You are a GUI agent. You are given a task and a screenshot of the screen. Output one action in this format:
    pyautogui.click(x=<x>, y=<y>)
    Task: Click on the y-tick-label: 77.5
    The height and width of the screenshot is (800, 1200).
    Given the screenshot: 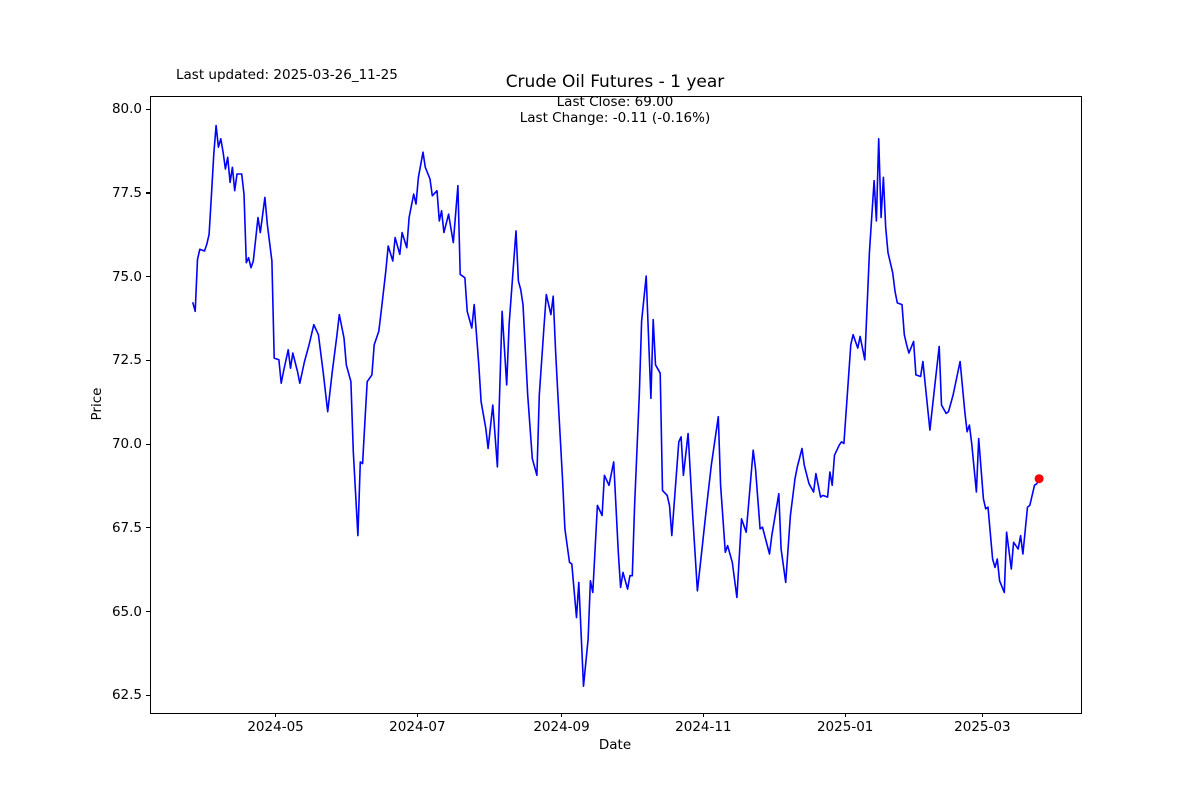 What is the action you would take?
    pyautogui.click(x=126, y=193)
    